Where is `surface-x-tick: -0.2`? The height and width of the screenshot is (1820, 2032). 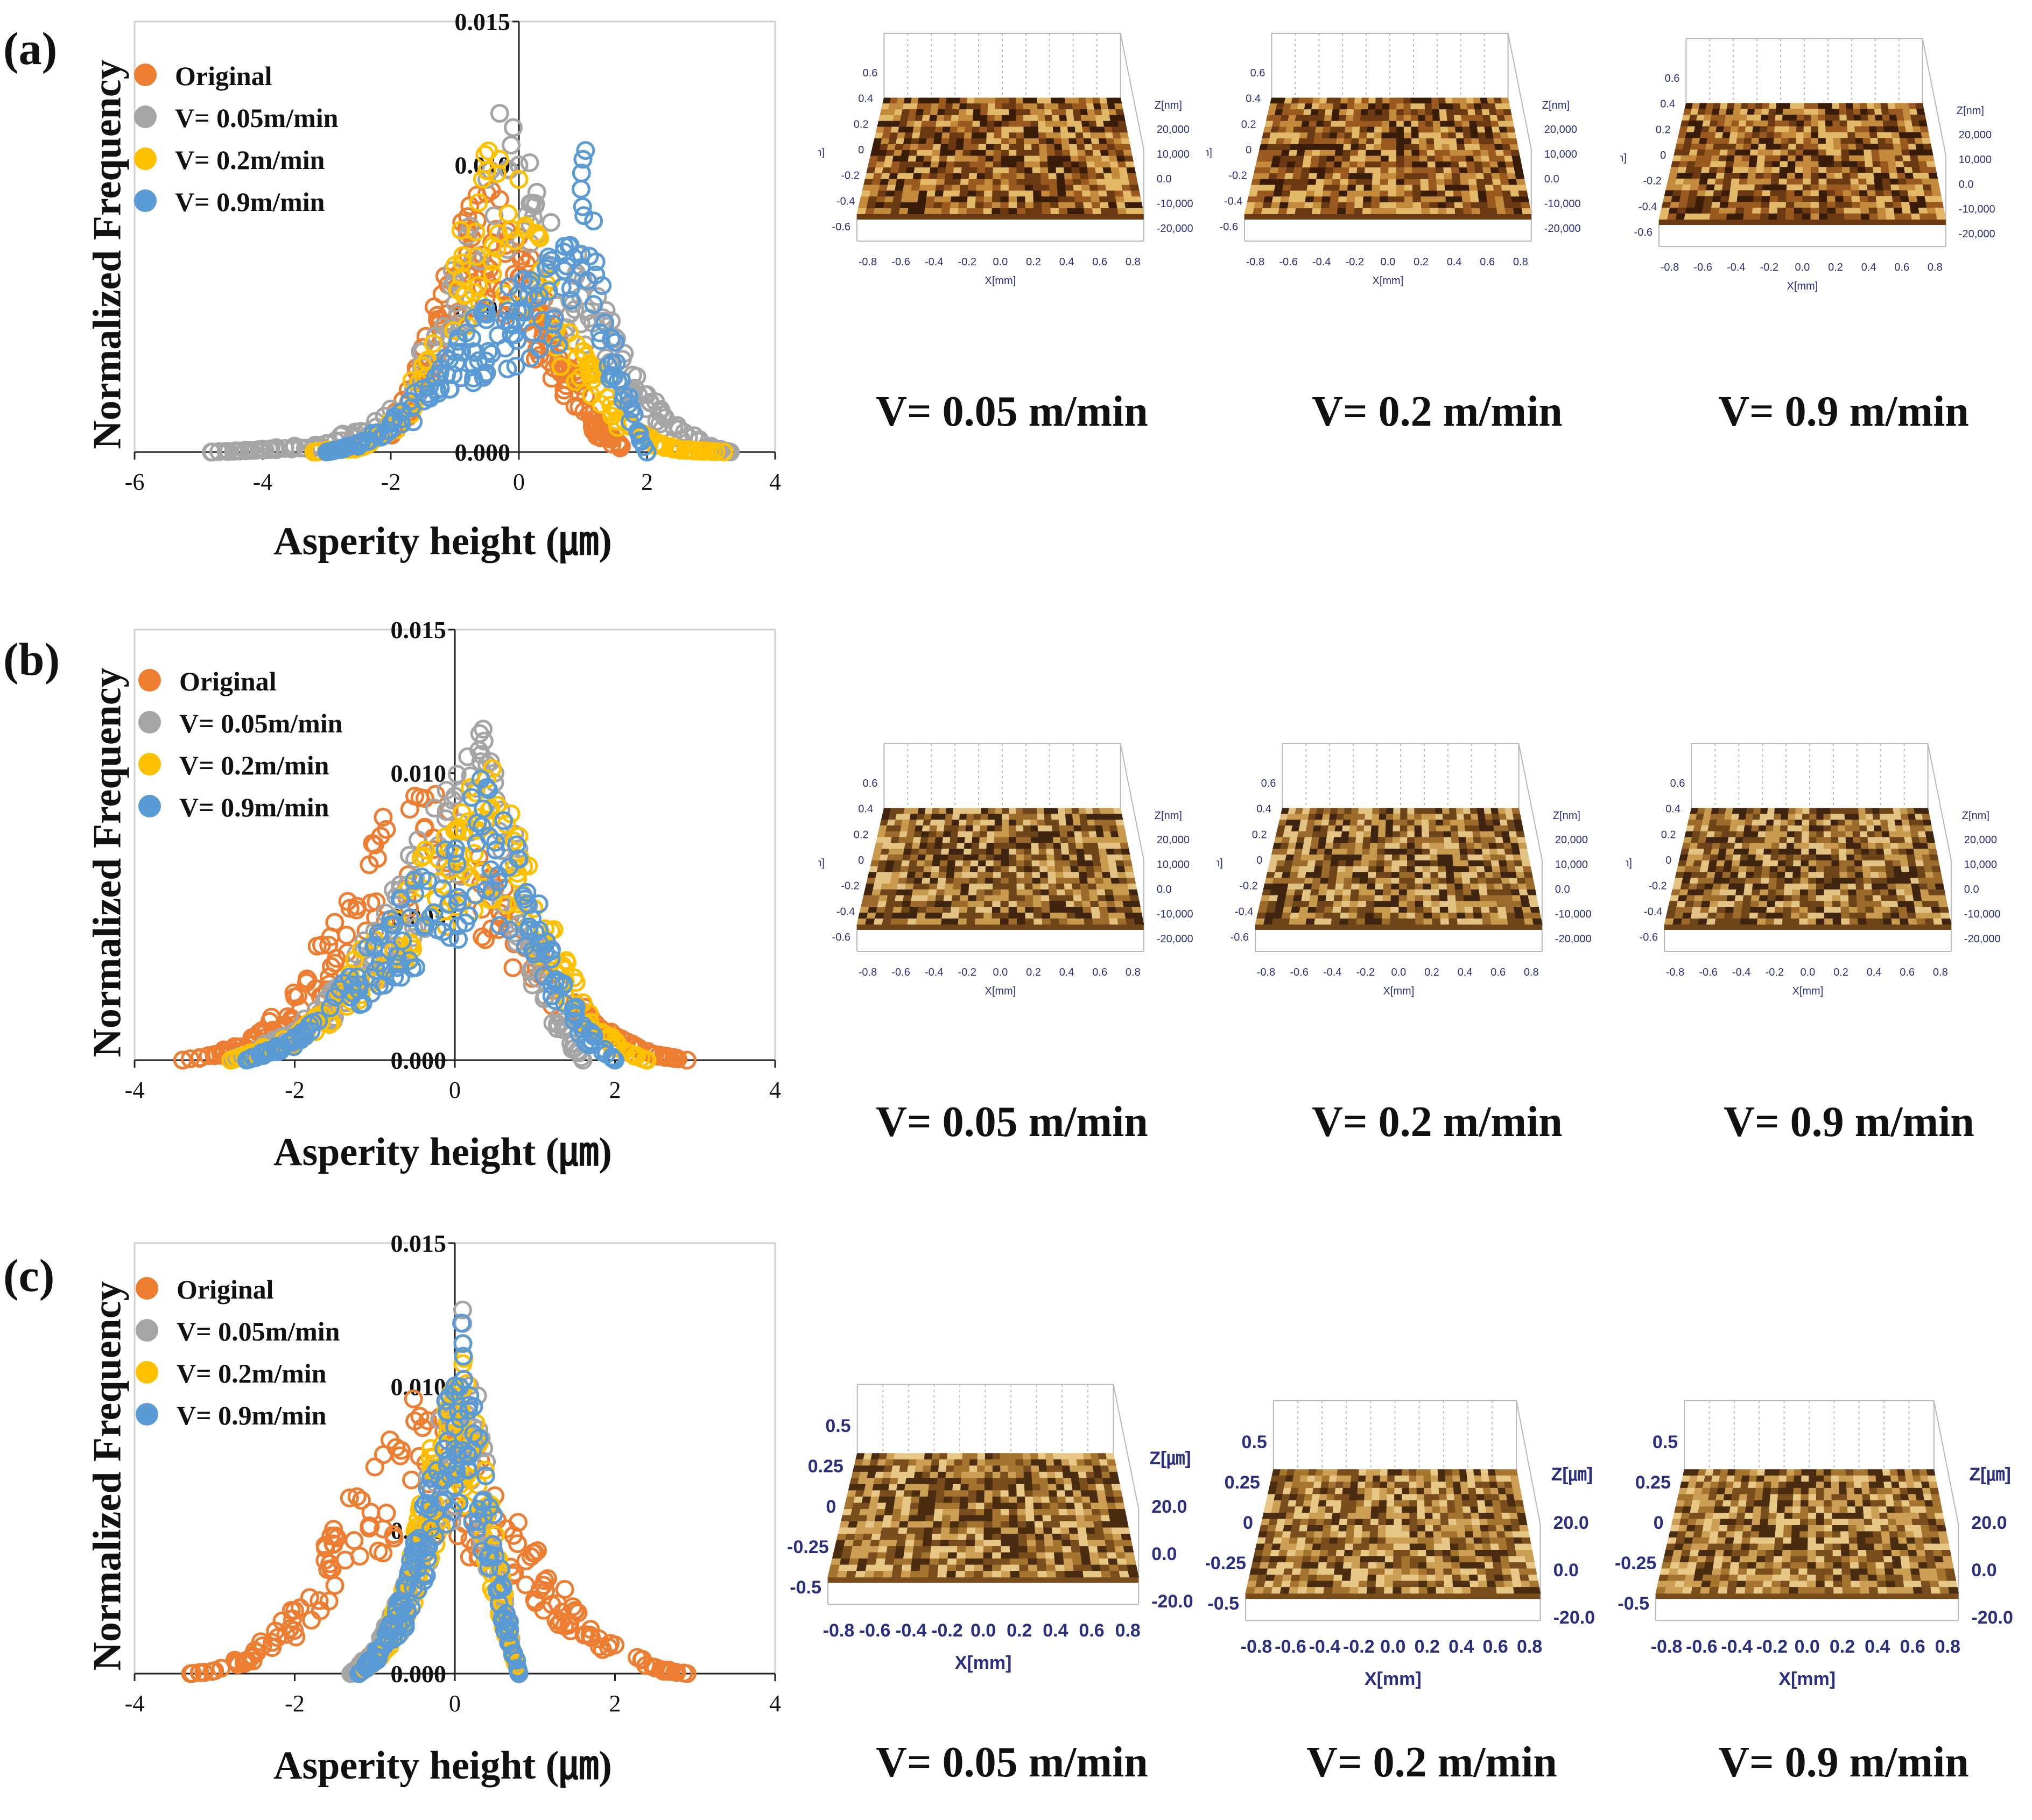
surface-x-tick: -0.2 is located at coordinates (1355, 262).